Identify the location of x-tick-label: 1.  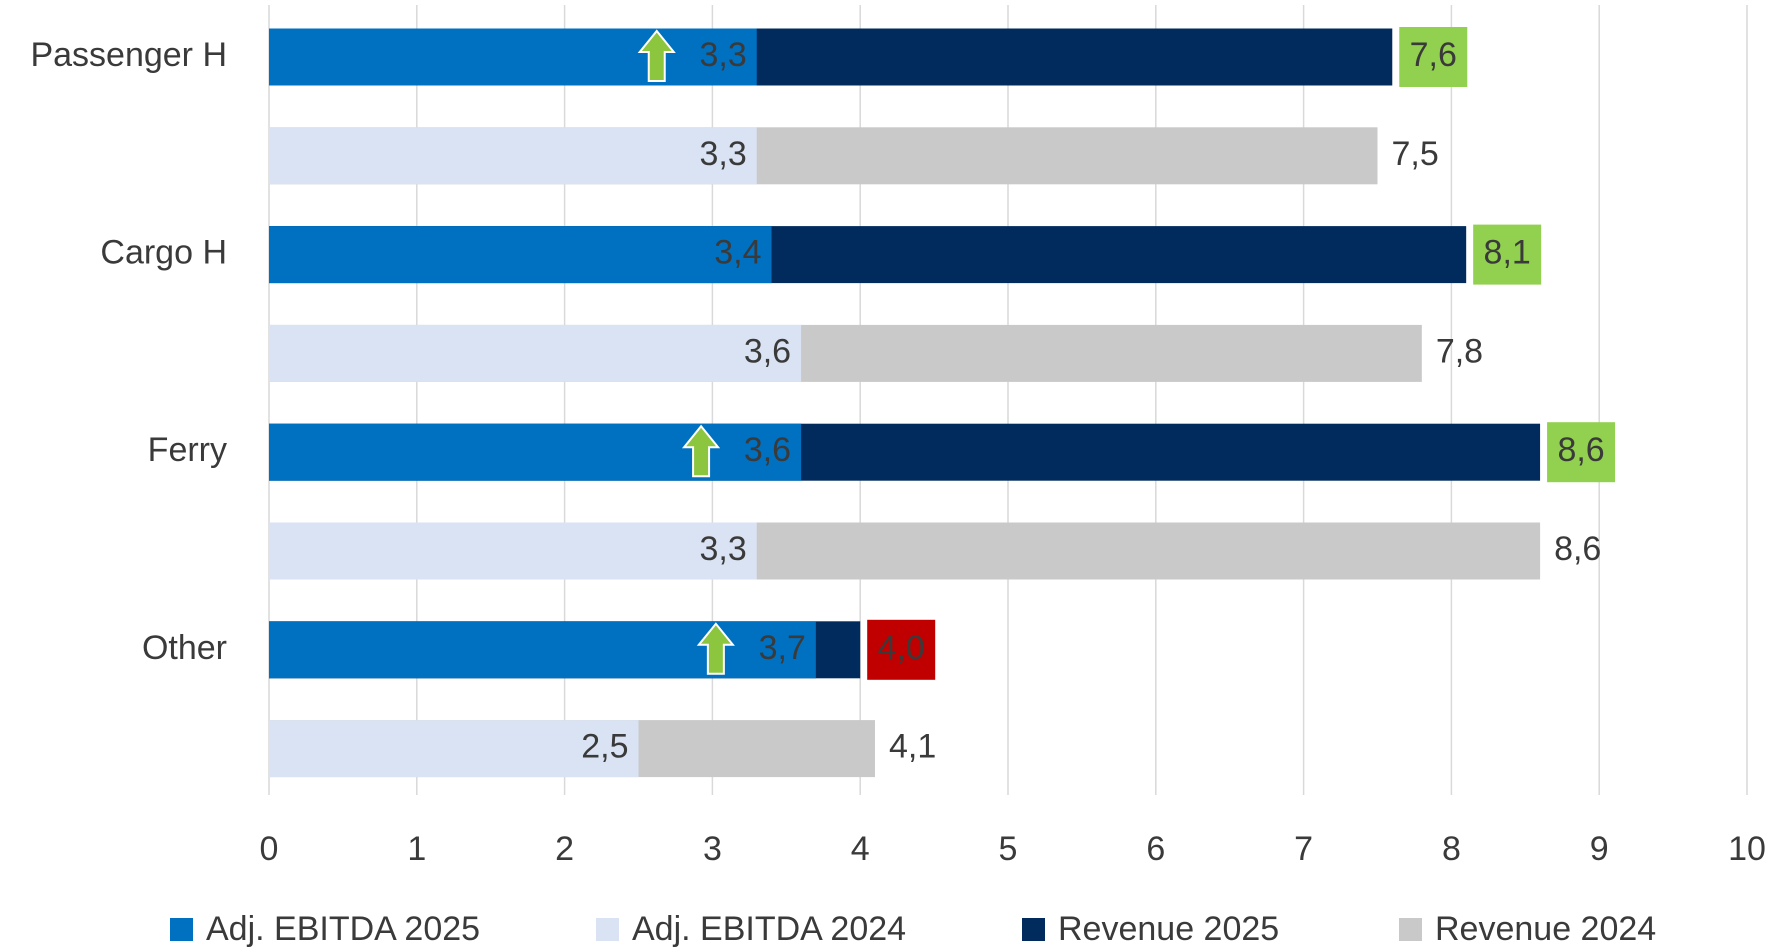
(416, 849).